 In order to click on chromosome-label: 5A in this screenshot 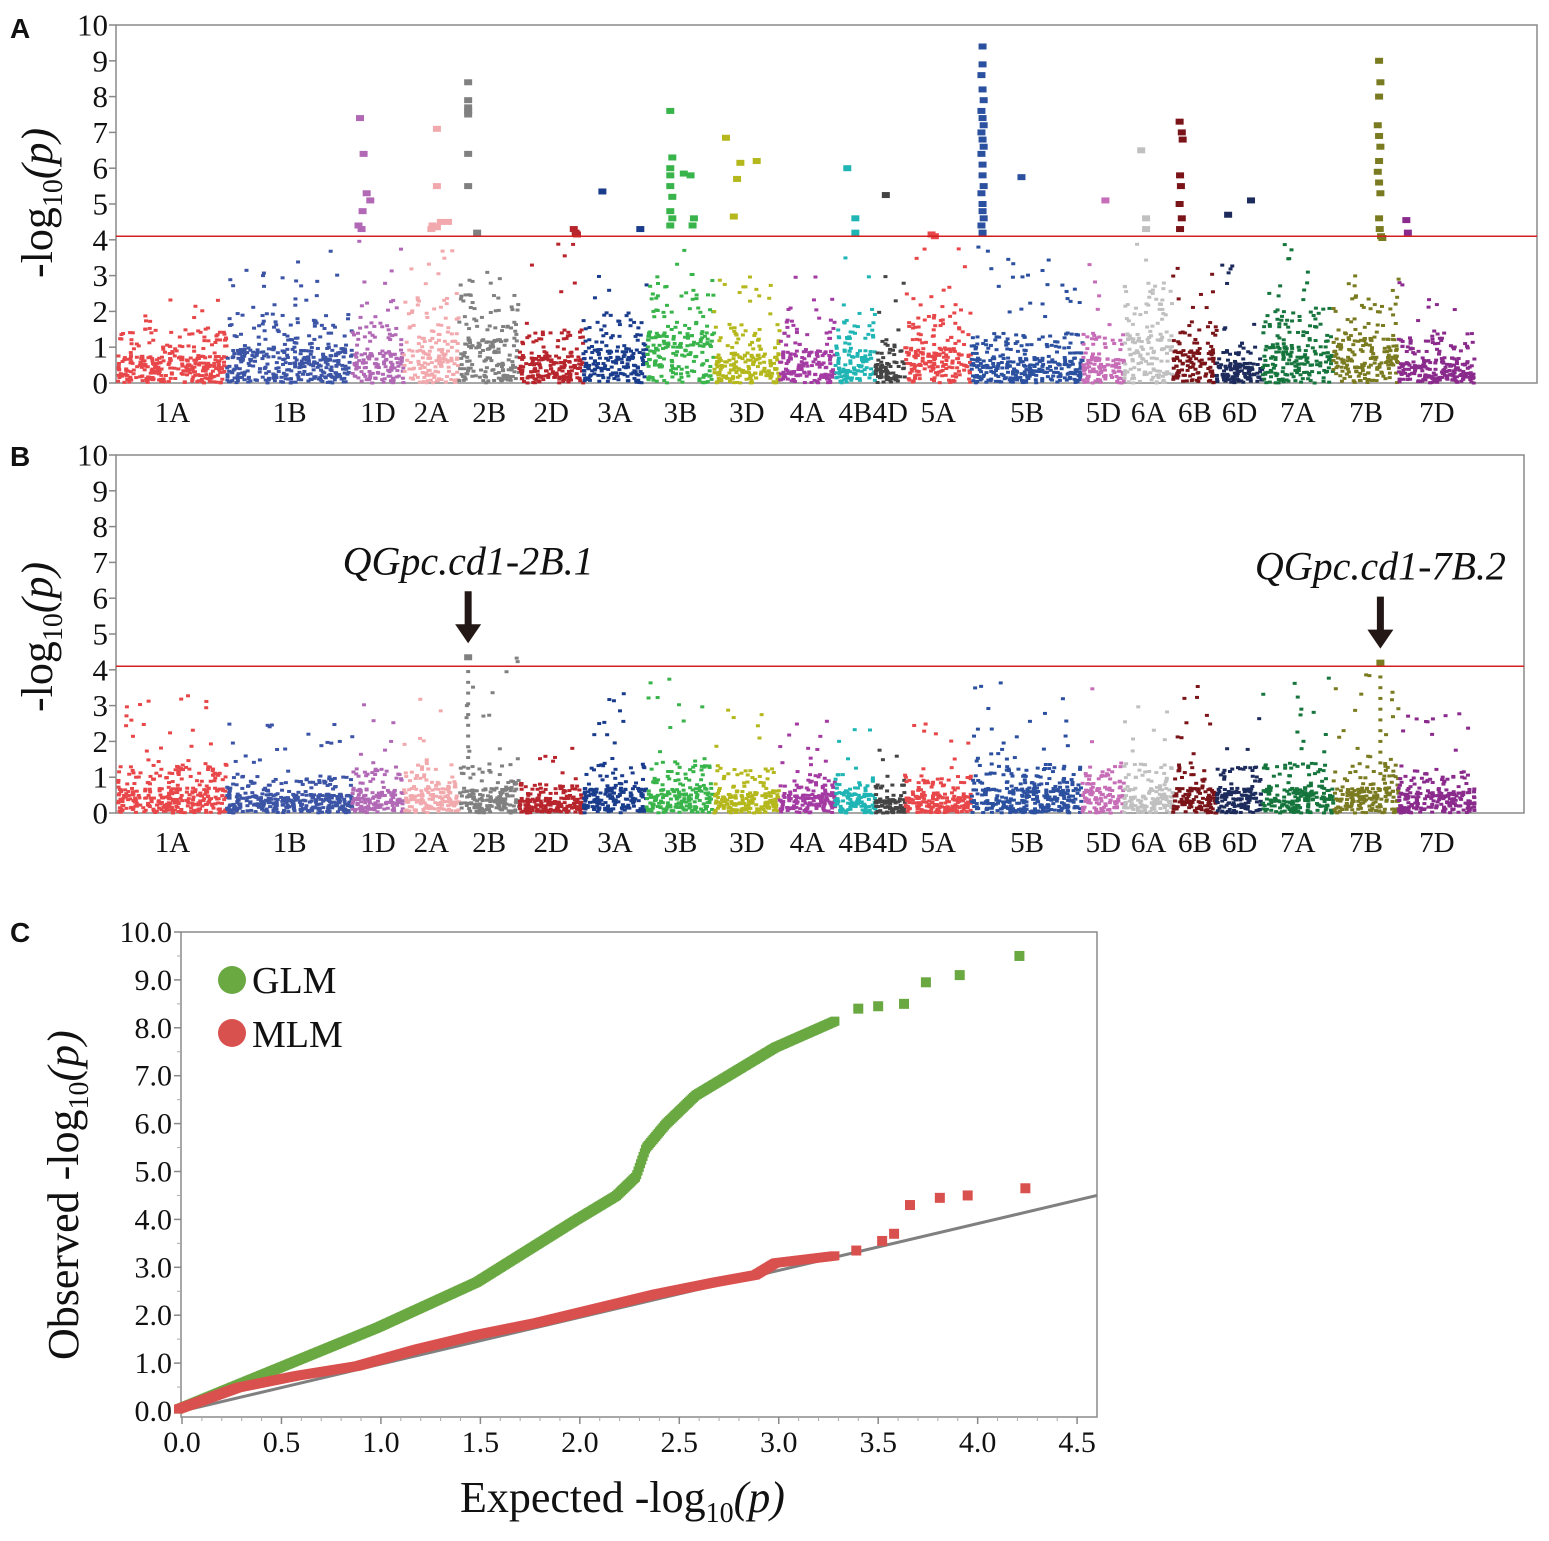, I will do `click(938, 413)`.